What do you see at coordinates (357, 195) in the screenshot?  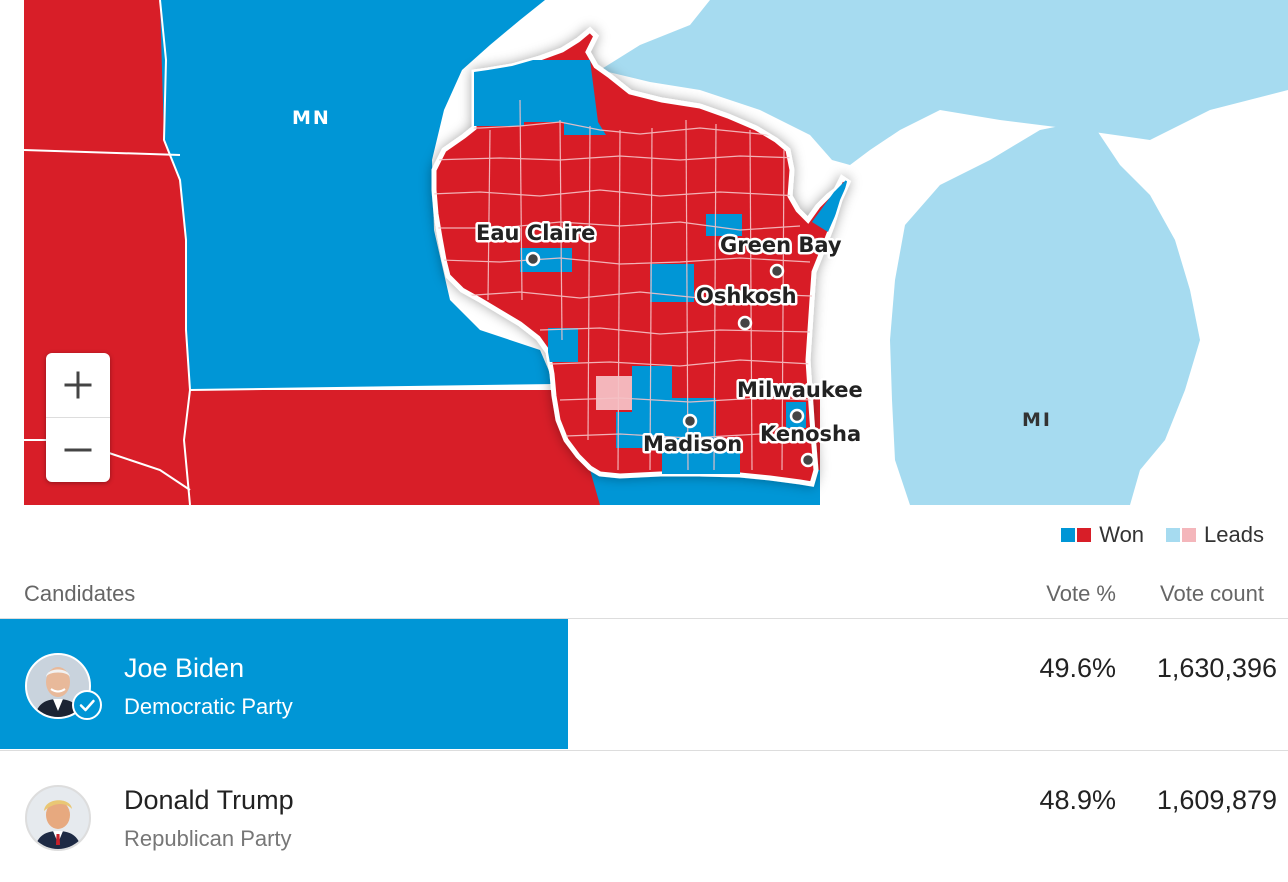 I see `region-minnesota` at bounding box center [357, 195].